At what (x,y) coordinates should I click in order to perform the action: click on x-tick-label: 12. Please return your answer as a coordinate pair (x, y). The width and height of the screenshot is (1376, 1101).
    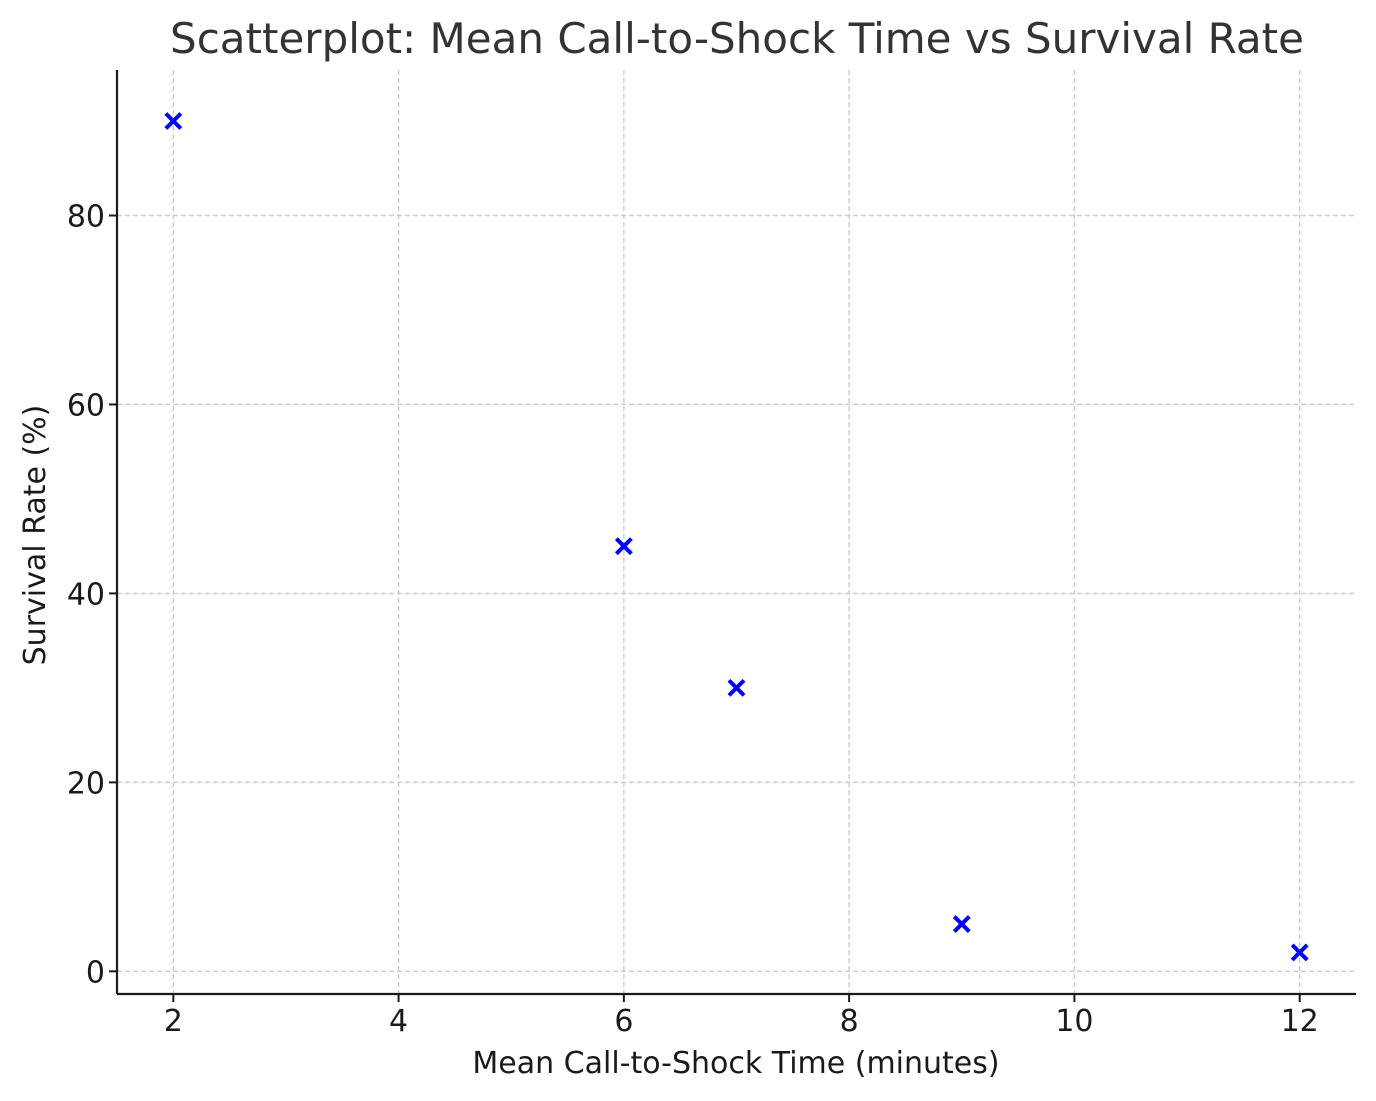
    Looking at the image, I should click on (1300, 1021).